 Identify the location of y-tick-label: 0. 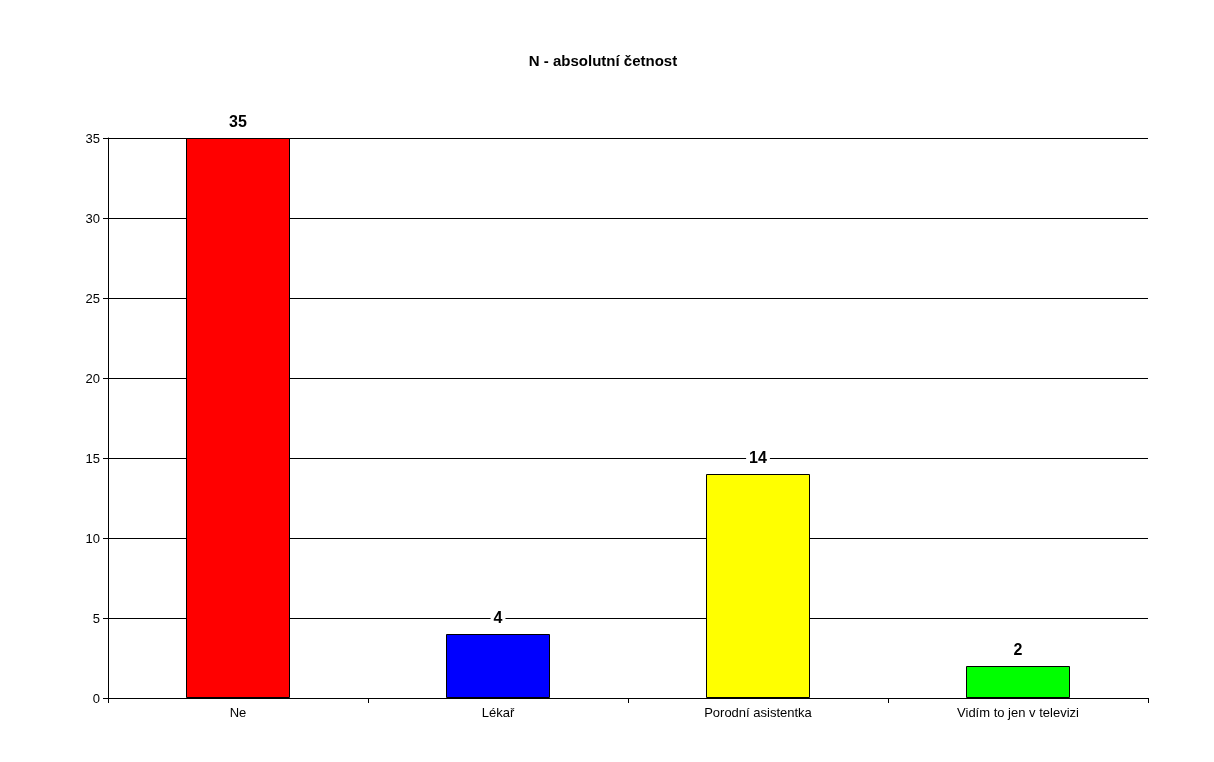
(96, 698).